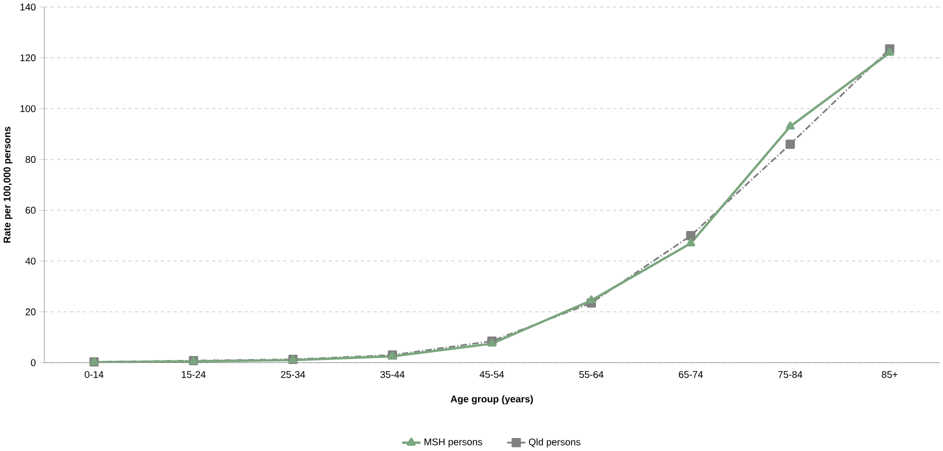 This screenshot has height=451, width=943. What do you see at coordinates (28, 58) in the screenshot?
I see `y-tick-label: 120` at bounding box center [28, 58].